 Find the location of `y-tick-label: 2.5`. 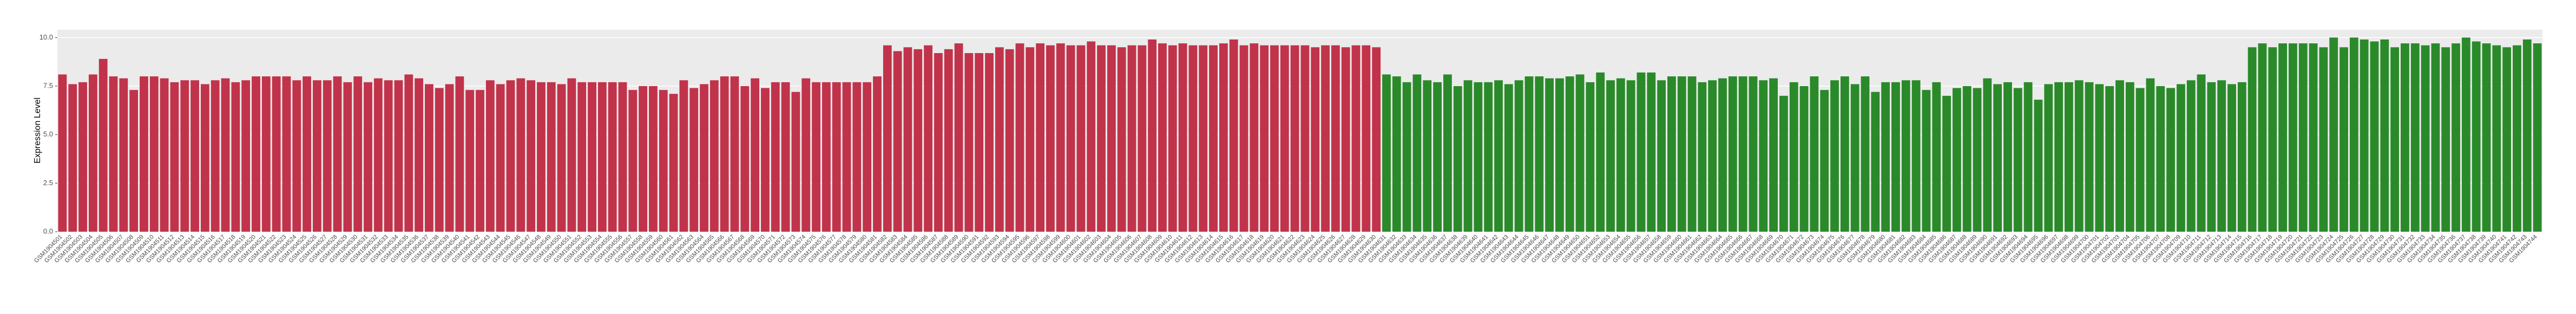

y-tick-label: 2.5 is located at coordinates (48, 183).